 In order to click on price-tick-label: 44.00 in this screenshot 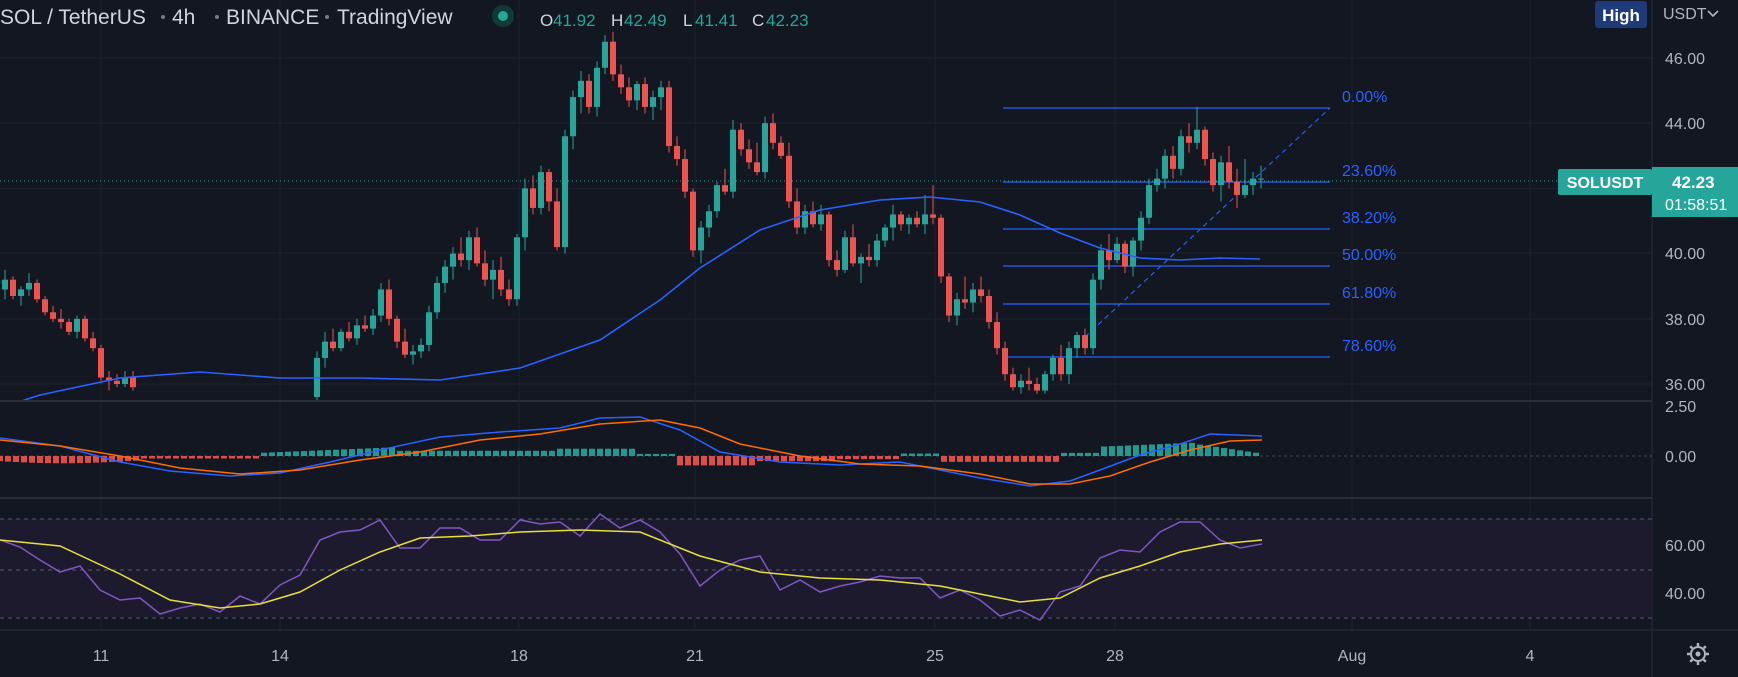, I will do `click(1685, 124)`.